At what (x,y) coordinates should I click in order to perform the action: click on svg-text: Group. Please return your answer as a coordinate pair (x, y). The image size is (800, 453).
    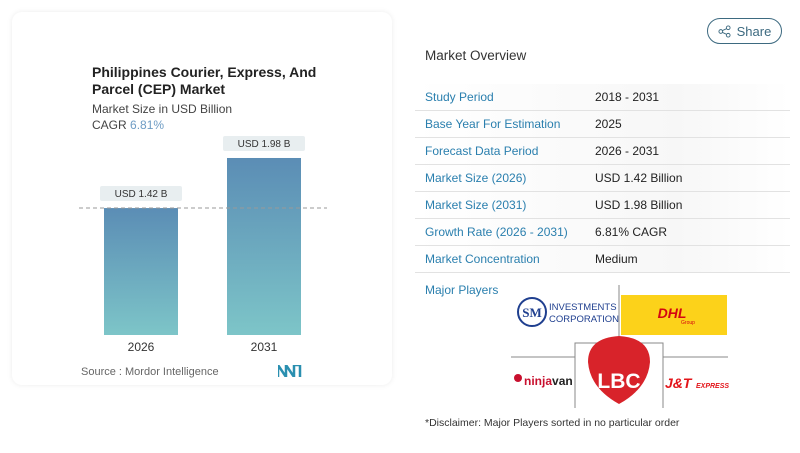
    Looking at the image, I should click on (688, 323).